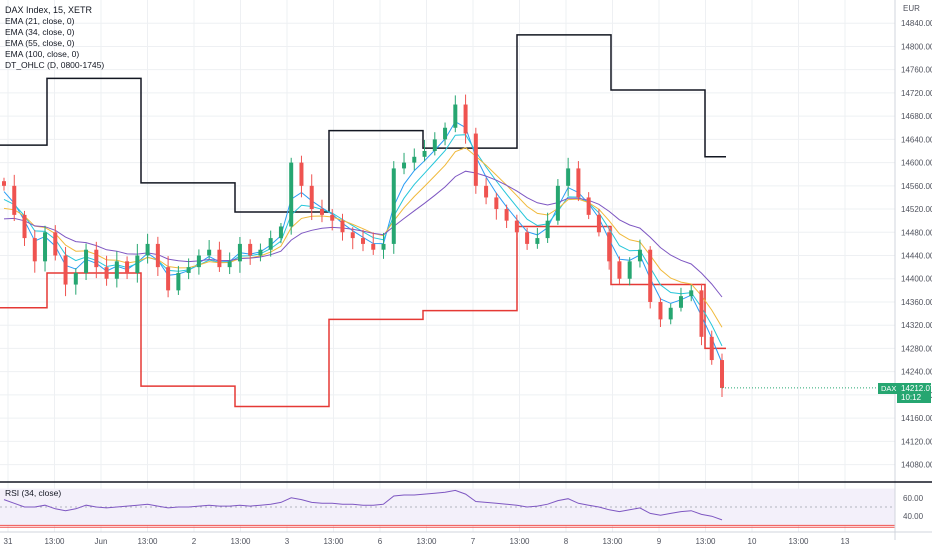  I want to click on y-tick-label: 14720.00, so click(916, 93).